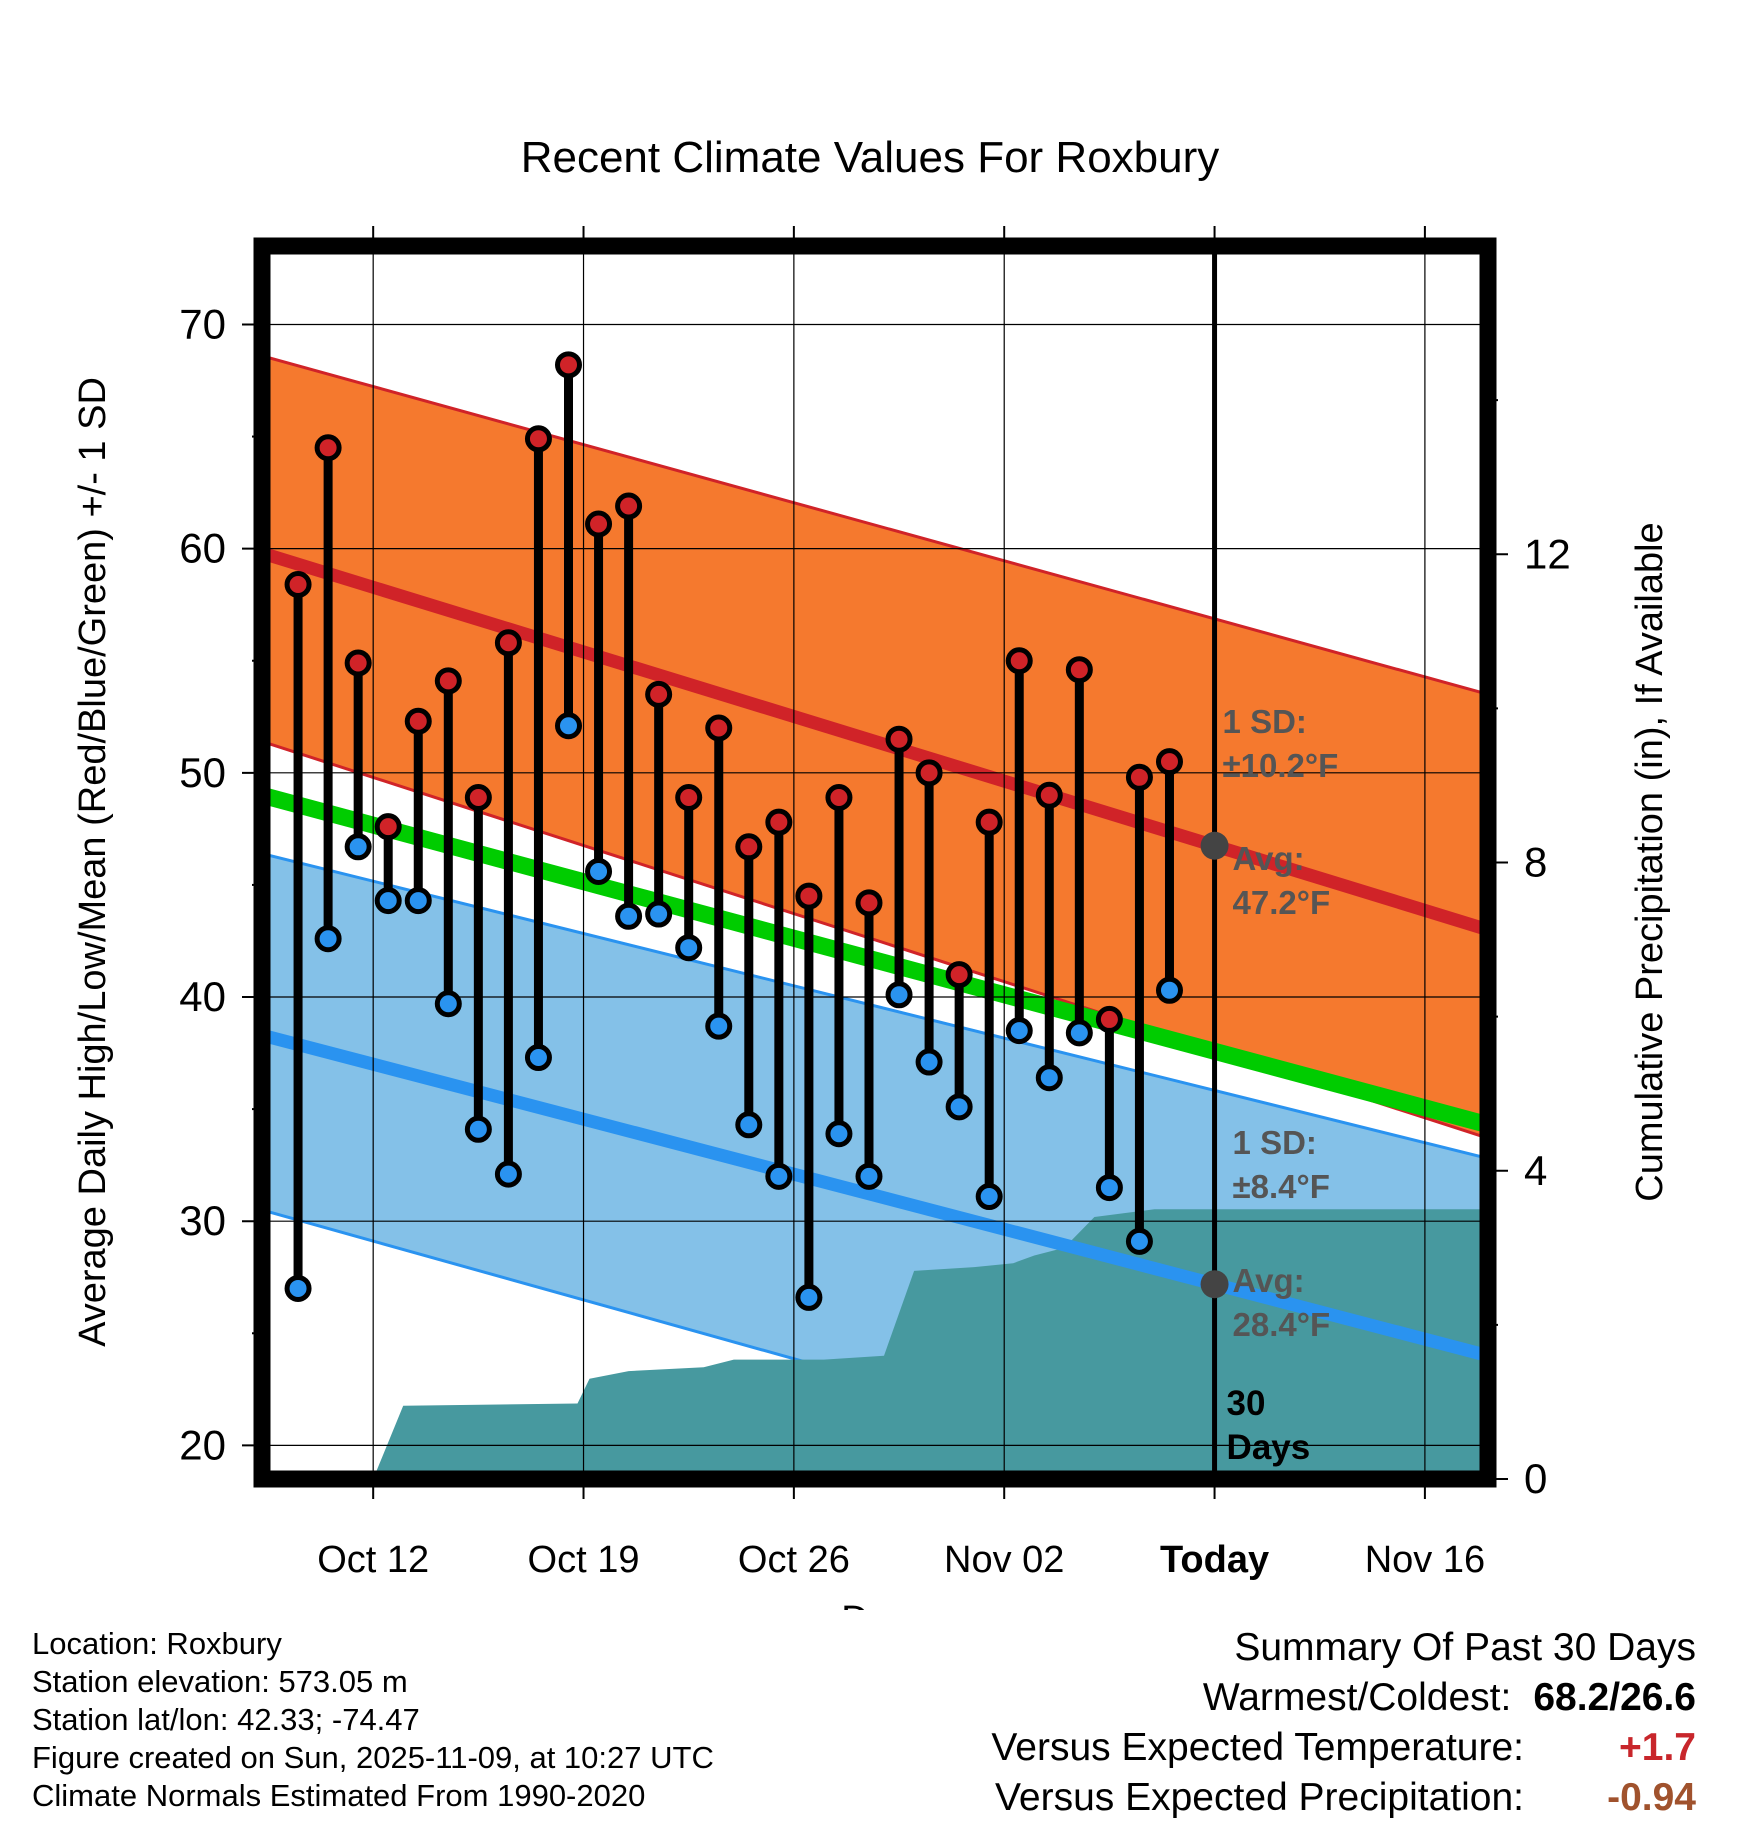  What do you see at coordinates (875, 1604) in the screenshot?
I see `x-axis-label: Day` at bounding box center [875, 1604].